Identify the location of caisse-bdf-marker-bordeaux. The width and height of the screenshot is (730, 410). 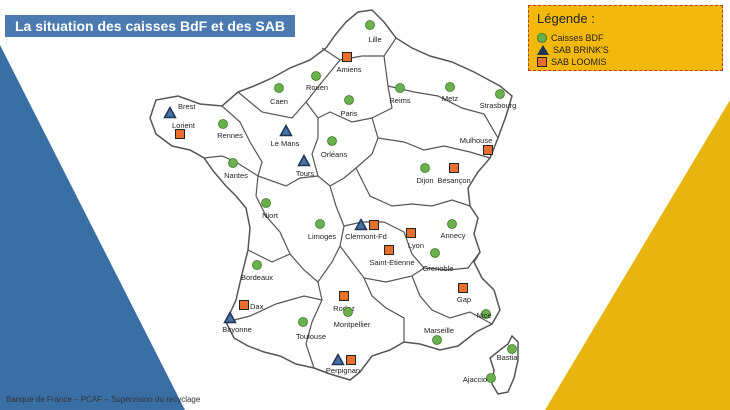
(257, 265).